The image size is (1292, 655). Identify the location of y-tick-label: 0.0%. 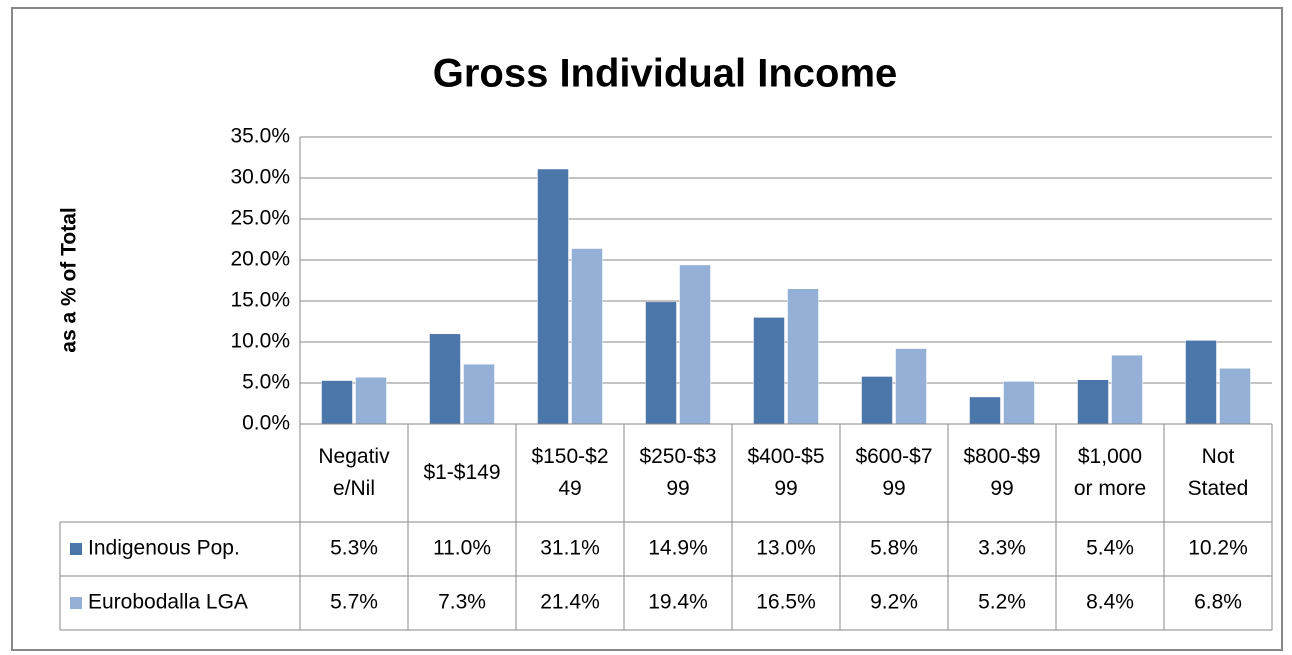
(266, 423).